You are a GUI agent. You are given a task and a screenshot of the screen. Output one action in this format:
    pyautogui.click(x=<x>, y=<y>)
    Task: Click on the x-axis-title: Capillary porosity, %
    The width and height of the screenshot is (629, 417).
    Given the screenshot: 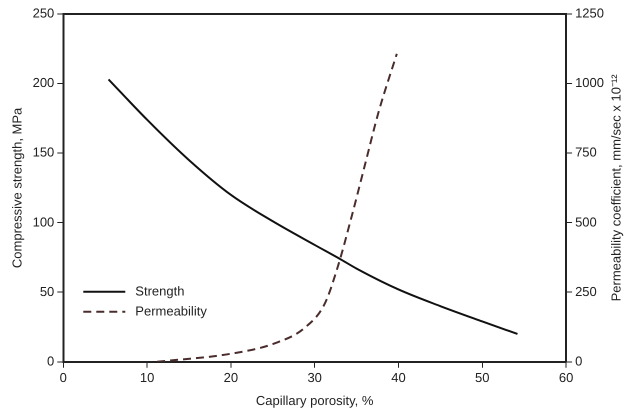 What is the action you would take?
    pyautogui.click(x=315, y=400)
    